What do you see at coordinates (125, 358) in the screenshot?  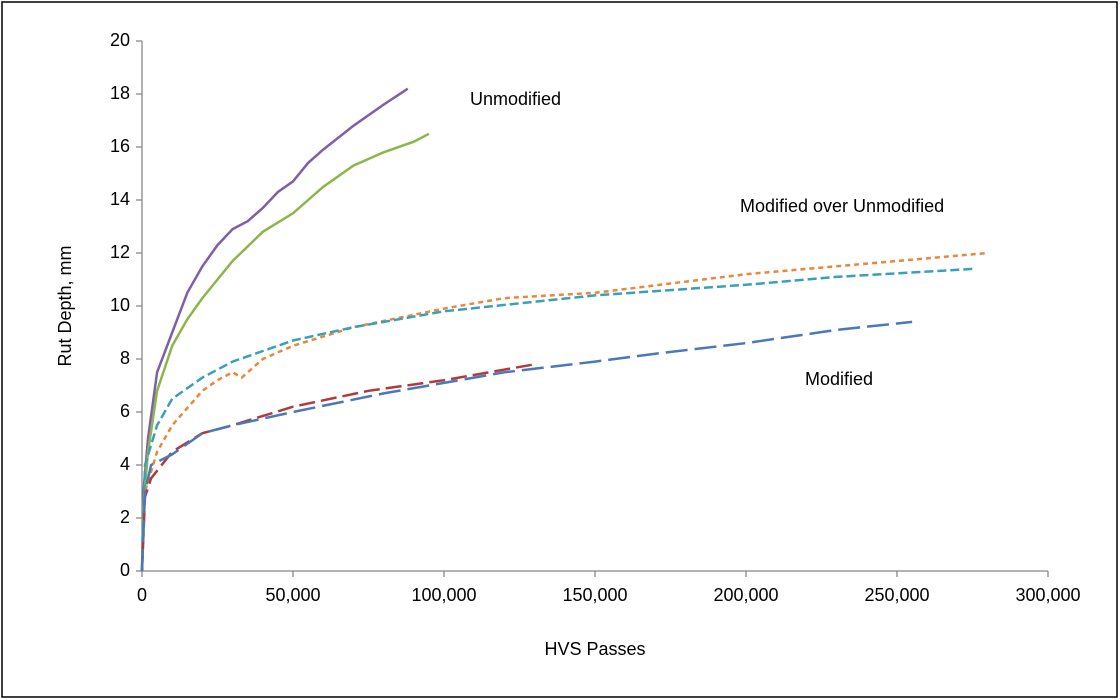 I see `y-tick-label: 8` at bounding box center [125, 358].